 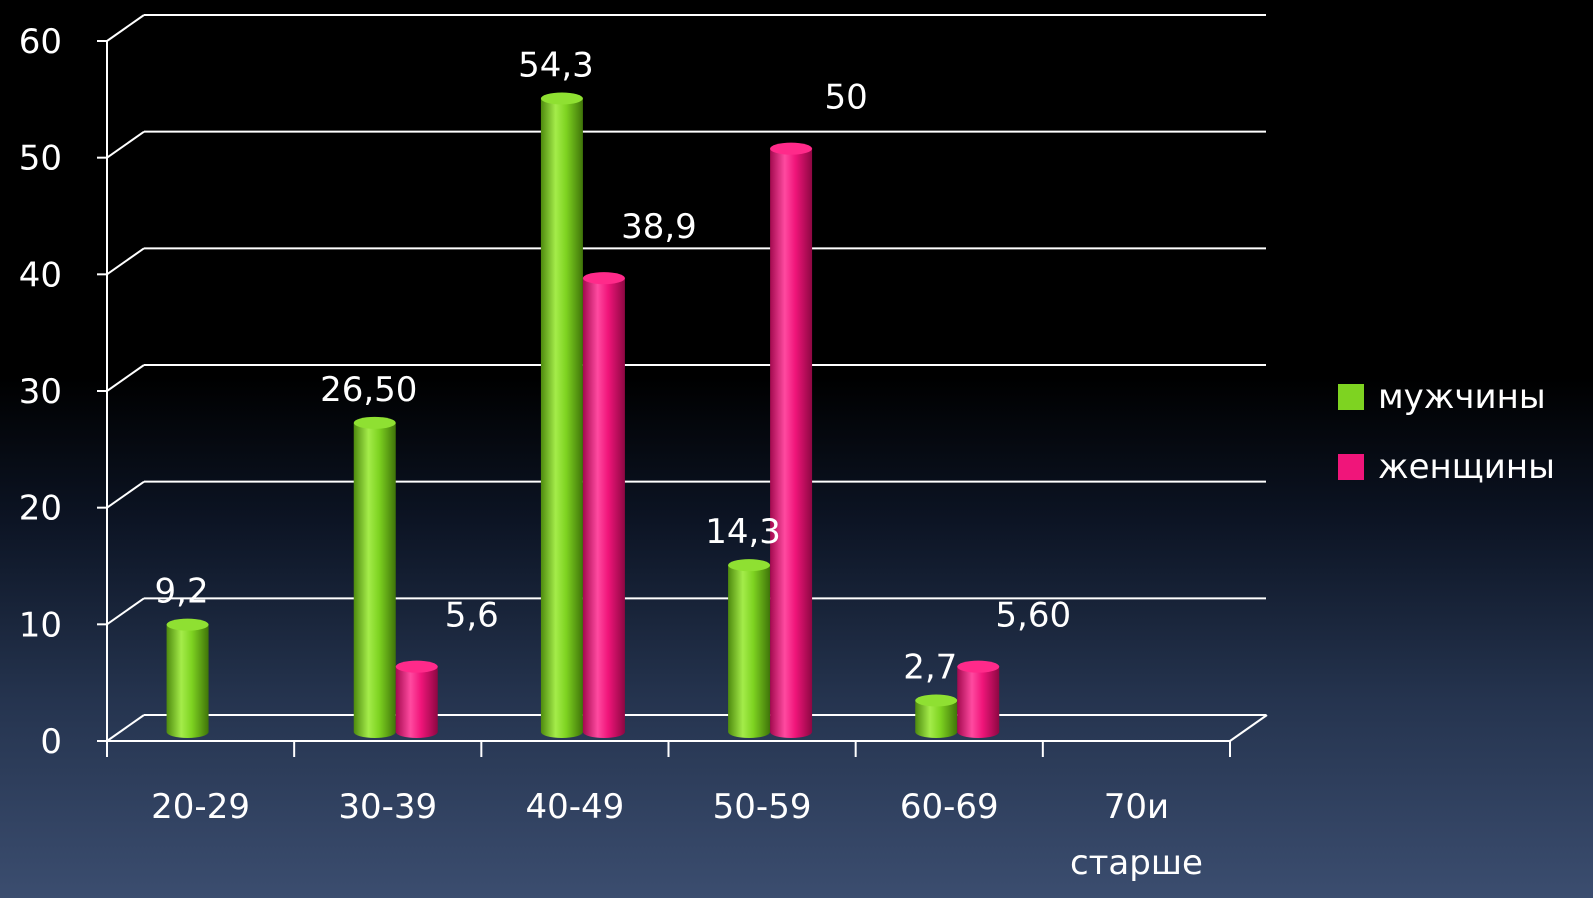 I want to click on data-label: 14,3, so click(x=743, y=532).